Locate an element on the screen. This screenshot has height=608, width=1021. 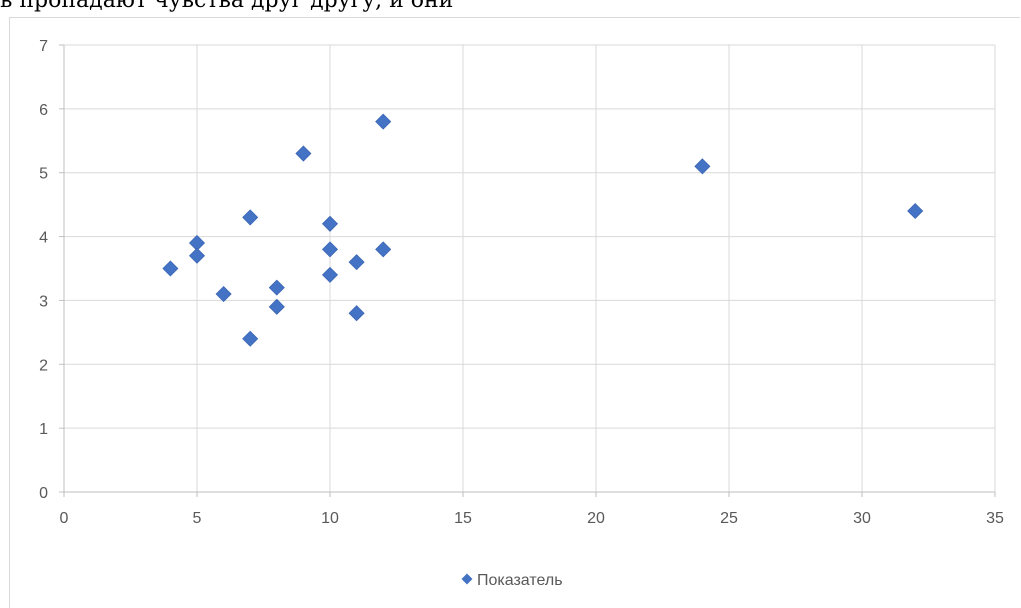
x-tick-labels: 0 5 10 15 20 25 30 35 is located at coordinates (532, 518).